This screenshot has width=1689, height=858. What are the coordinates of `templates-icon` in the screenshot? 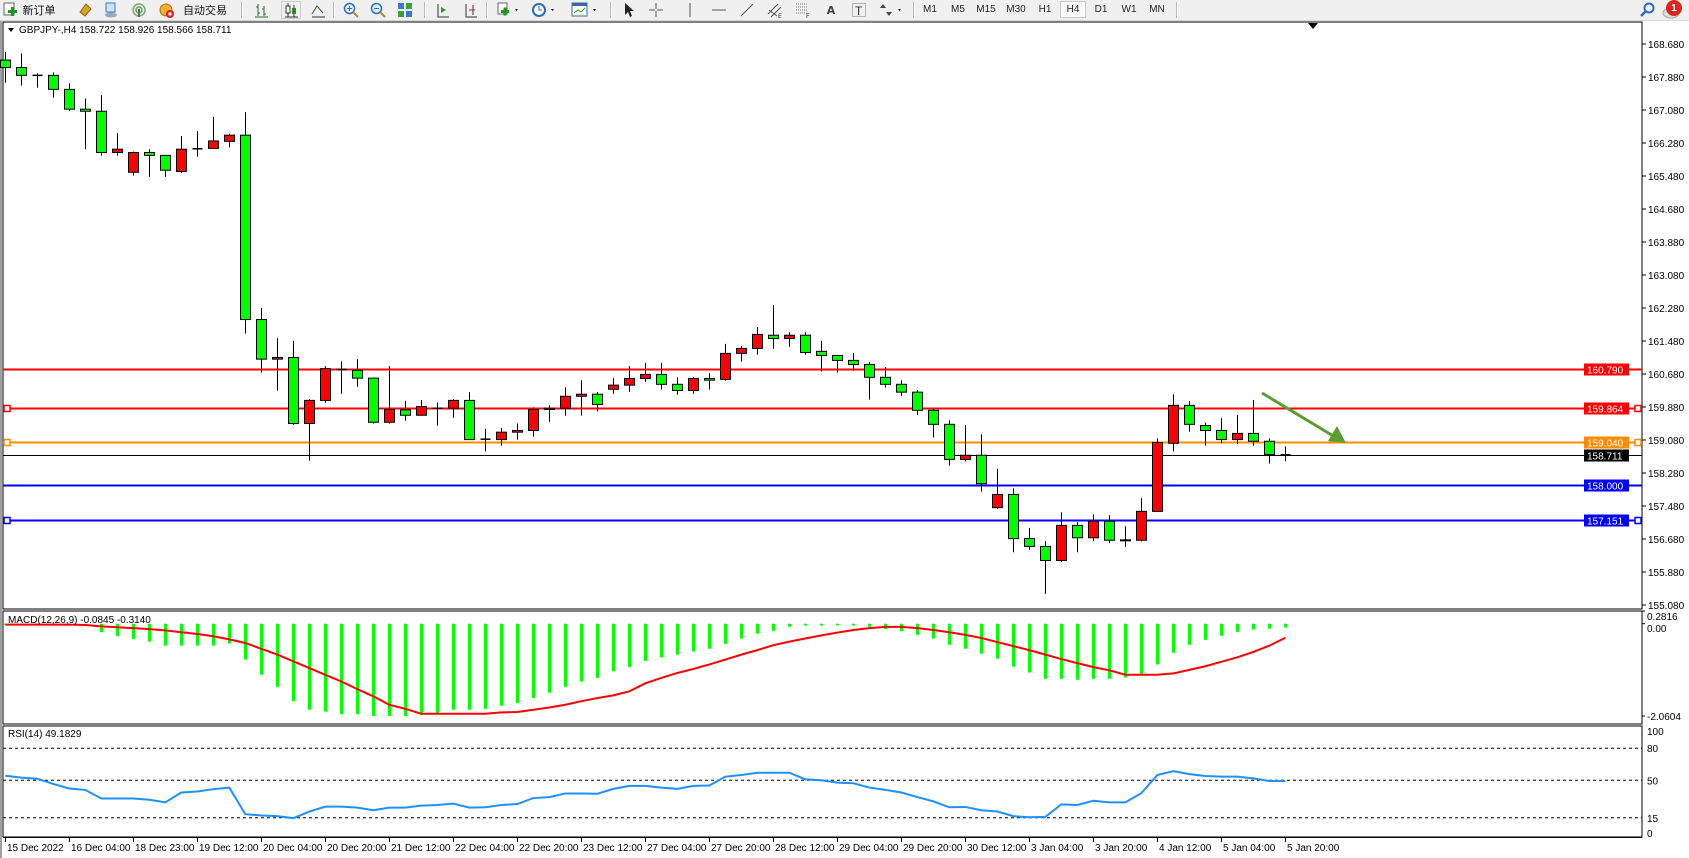 It's located at (586, 10).